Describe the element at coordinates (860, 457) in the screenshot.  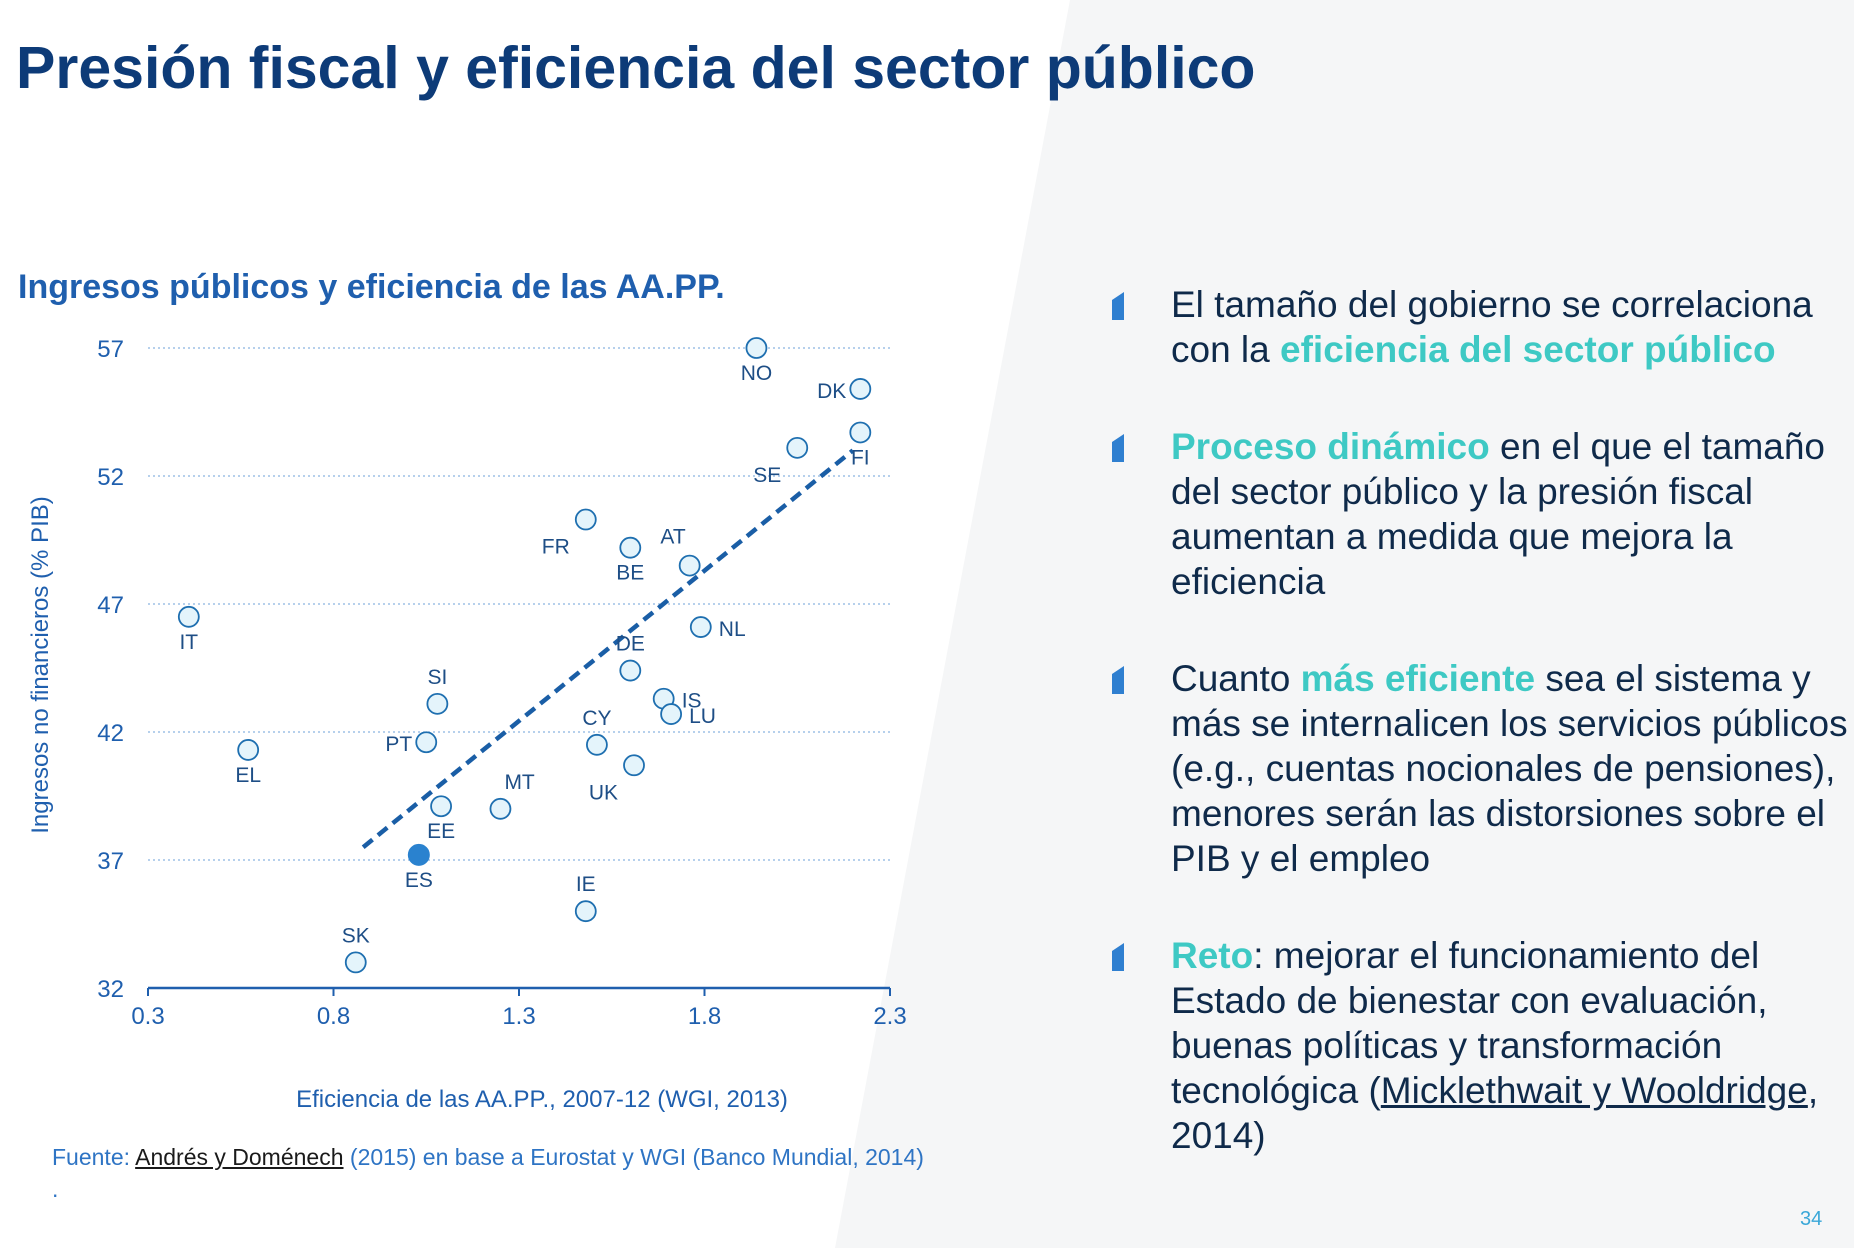
I see `point-label-fi: FI` at that location.